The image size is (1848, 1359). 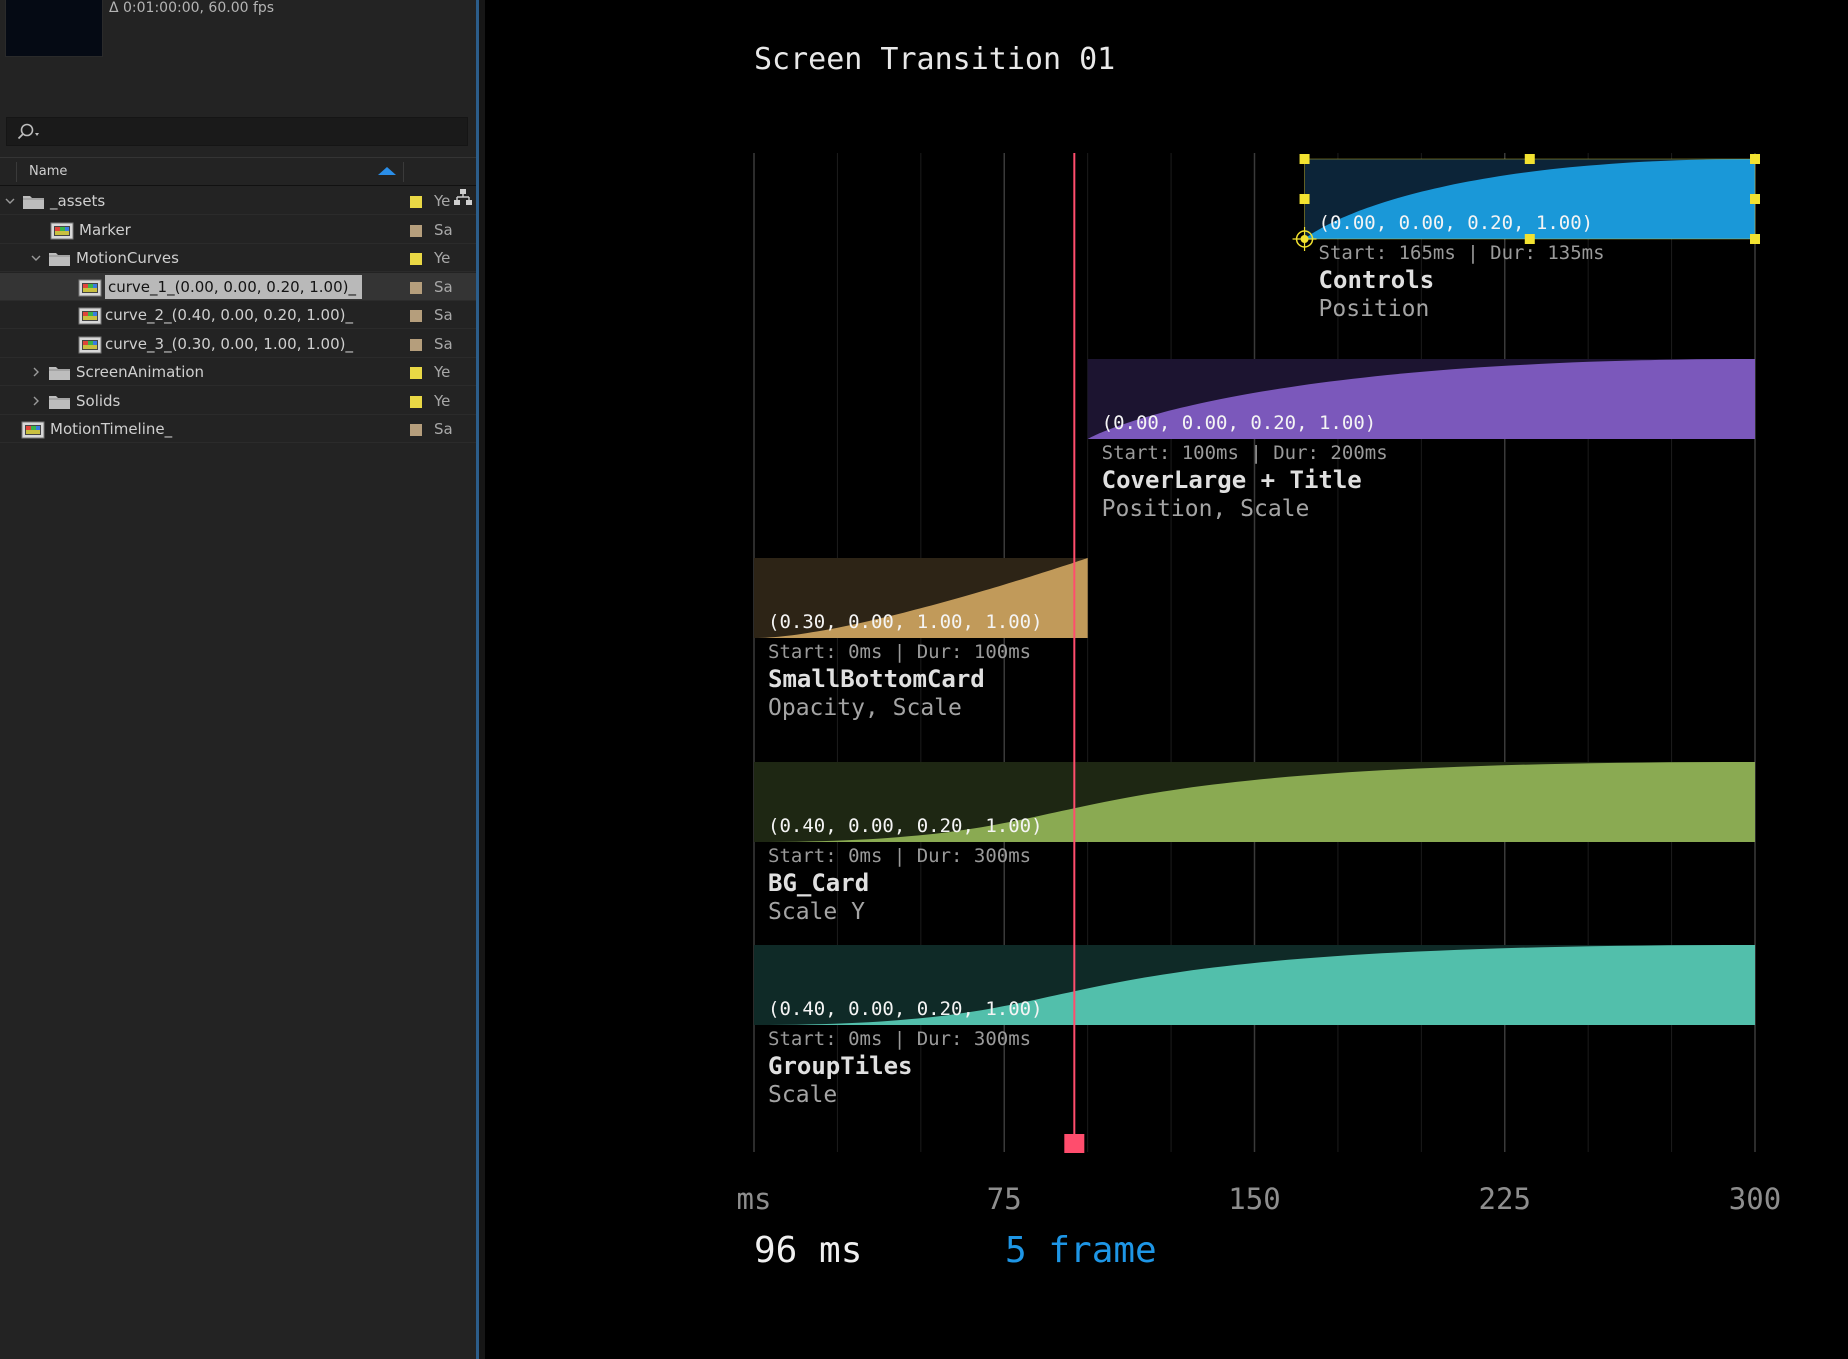 I want to click on project-item: curve_1_(0.00, 0.00, 0.20, 1.00)_ Sa, so click(x=238, y=286).